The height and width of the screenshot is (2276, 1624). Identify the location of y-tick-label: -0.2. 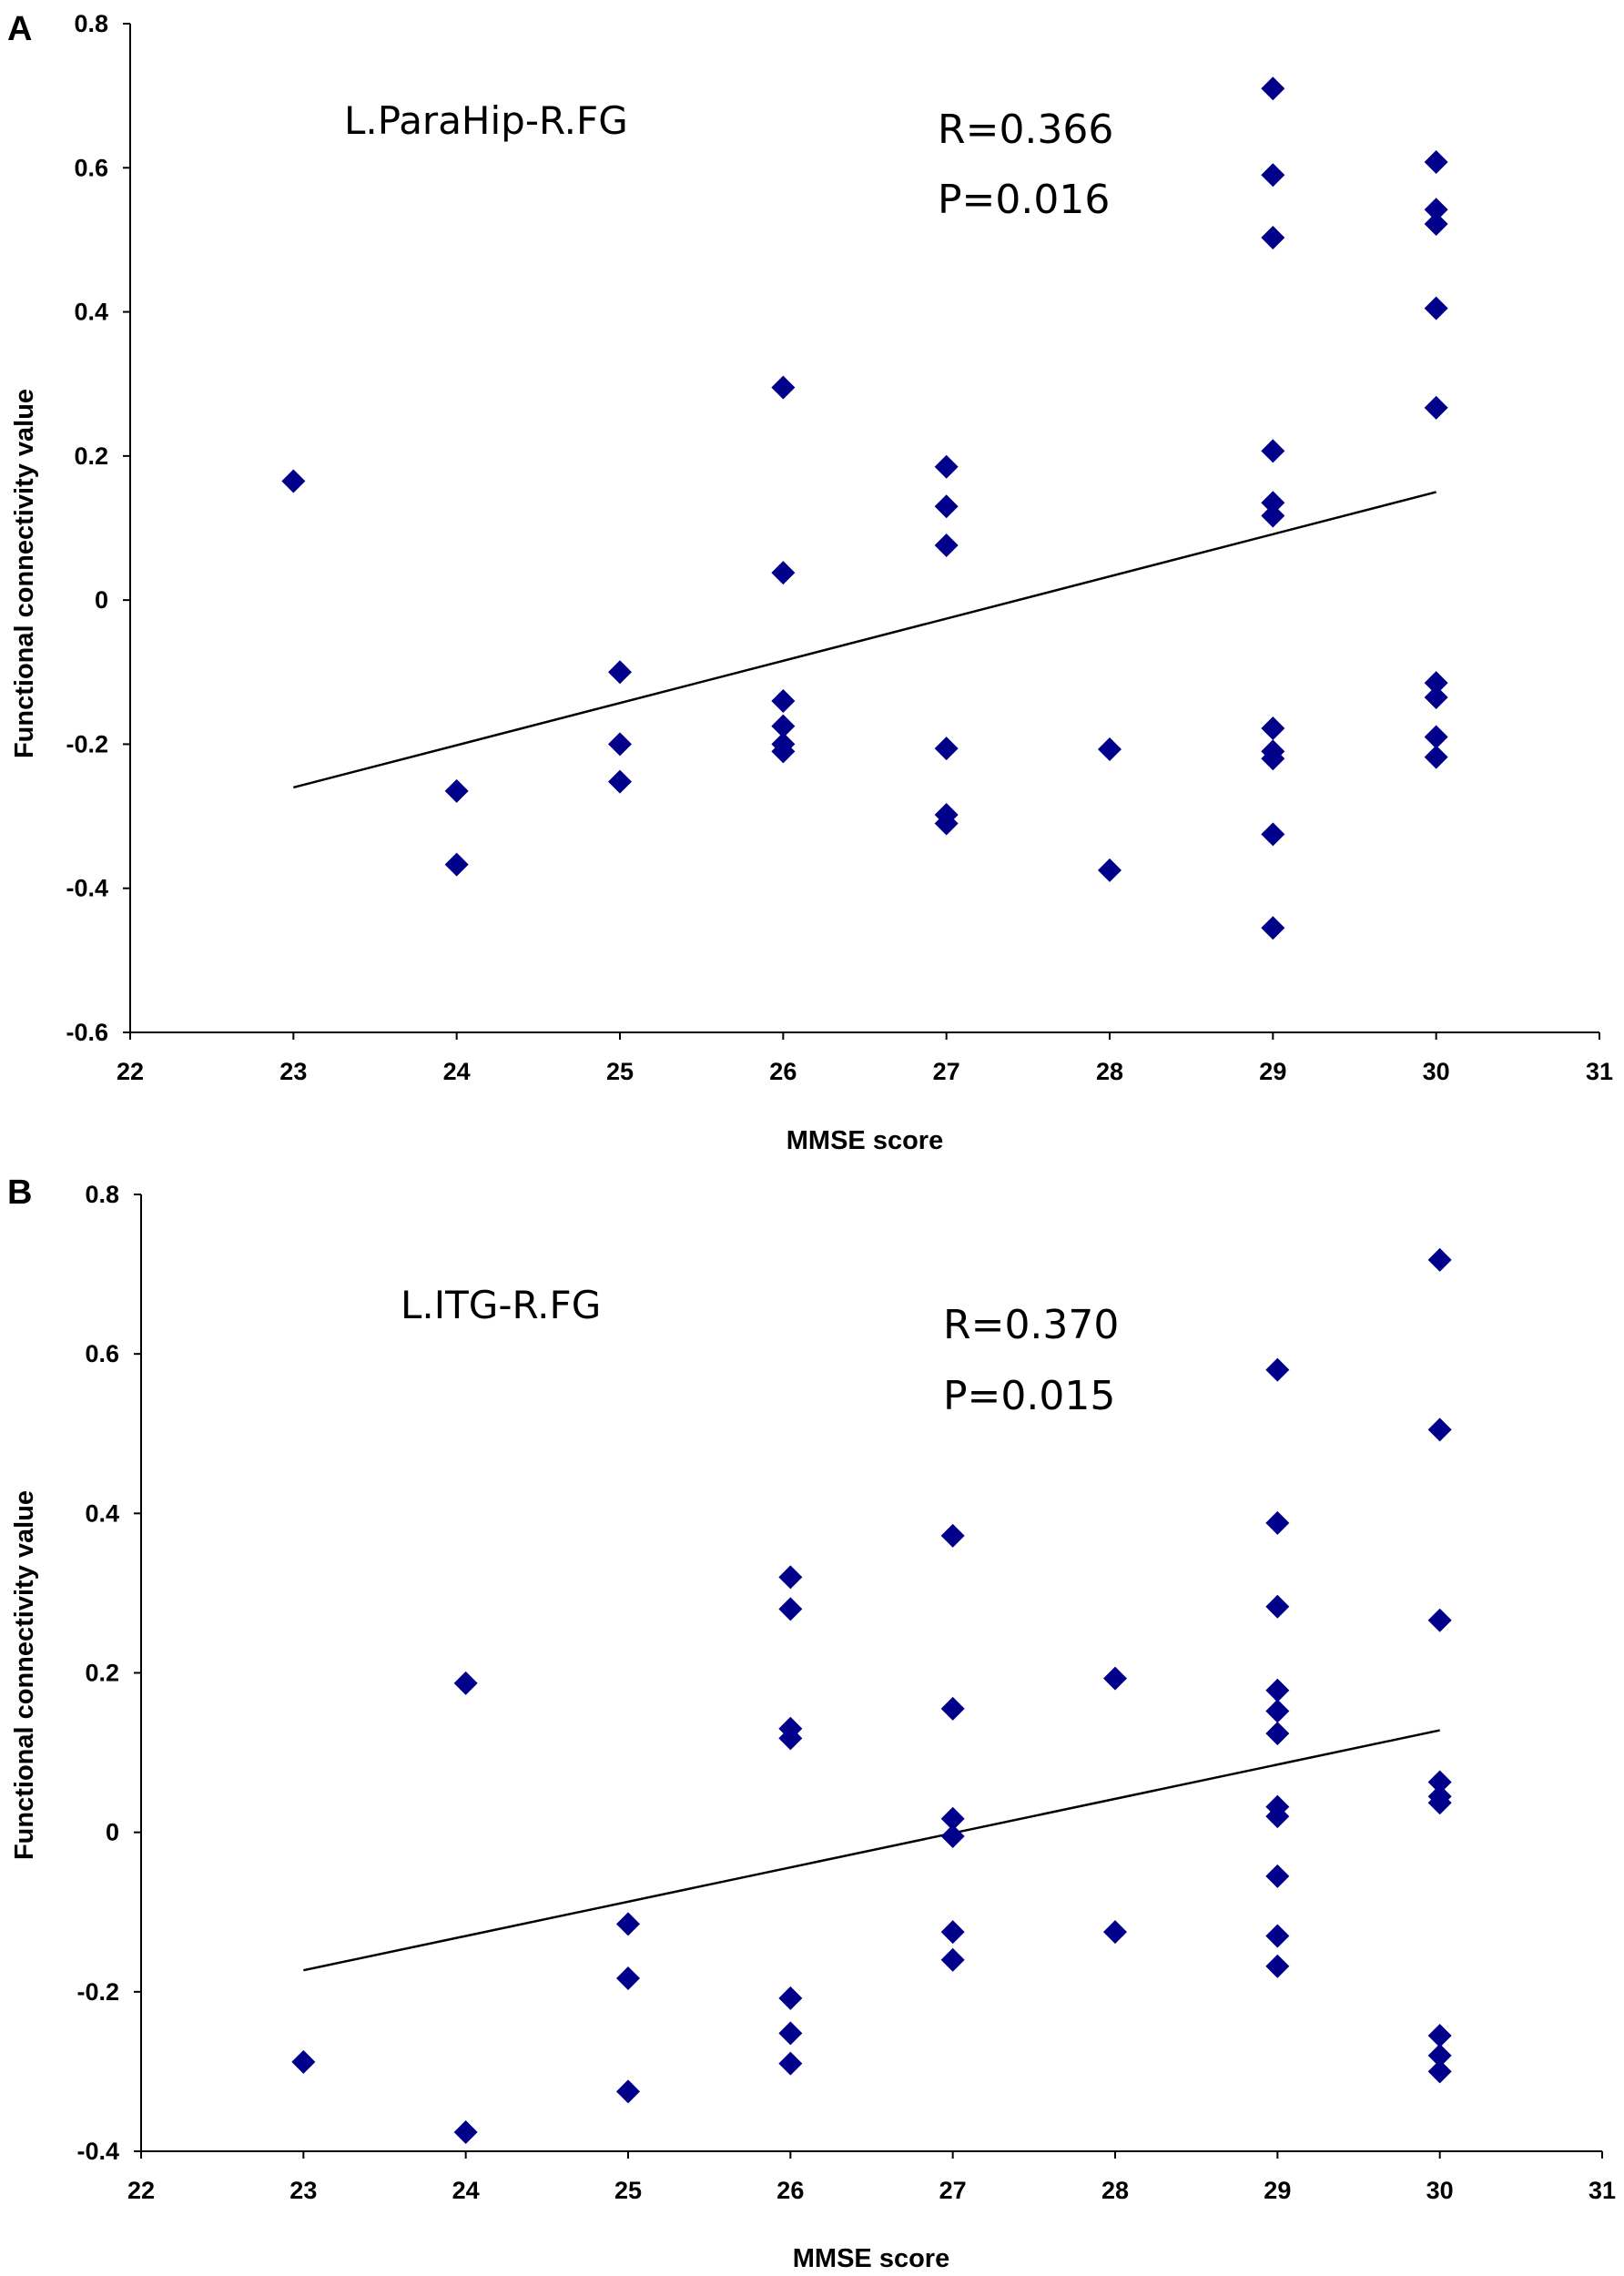
(97, 1992).